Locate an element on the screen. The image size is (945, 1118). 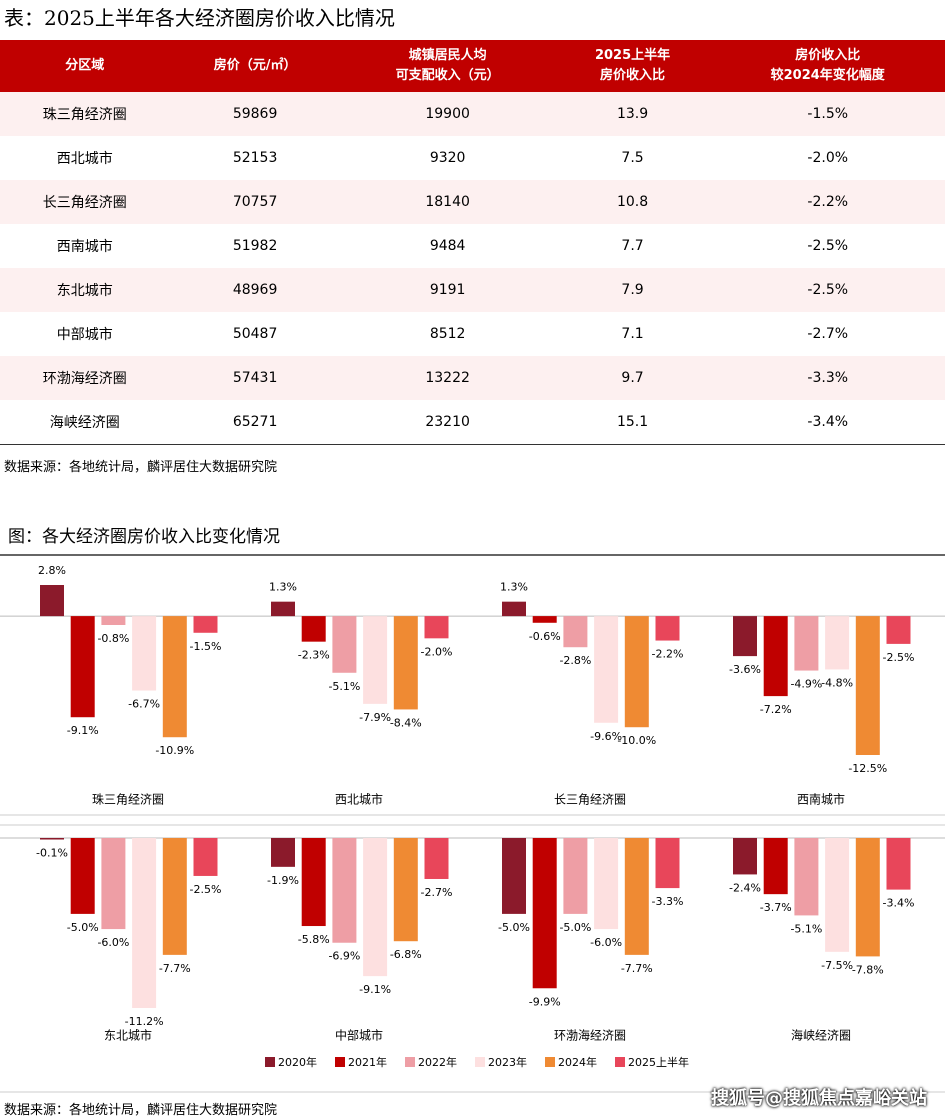
data-label: -8.4% is located at coordinates (406, 722).